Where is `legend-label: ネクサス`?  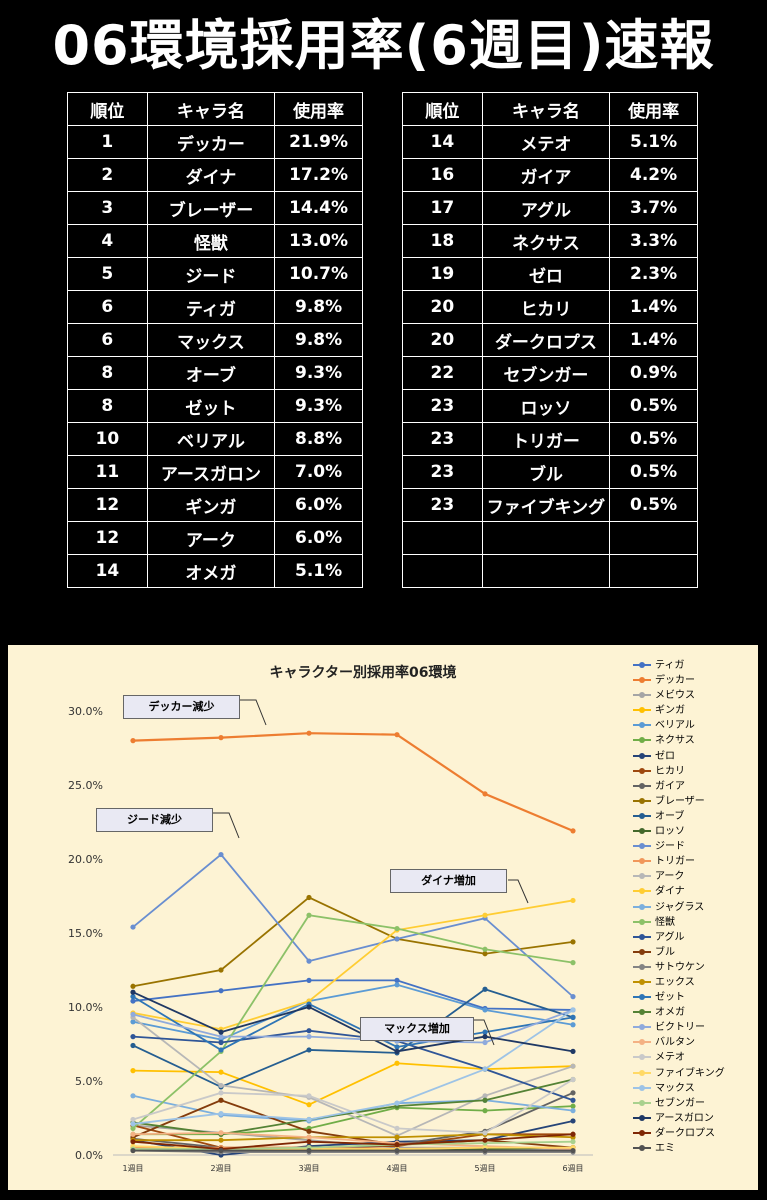
legend-label: ネクサス is located at coordinates (675, 741).